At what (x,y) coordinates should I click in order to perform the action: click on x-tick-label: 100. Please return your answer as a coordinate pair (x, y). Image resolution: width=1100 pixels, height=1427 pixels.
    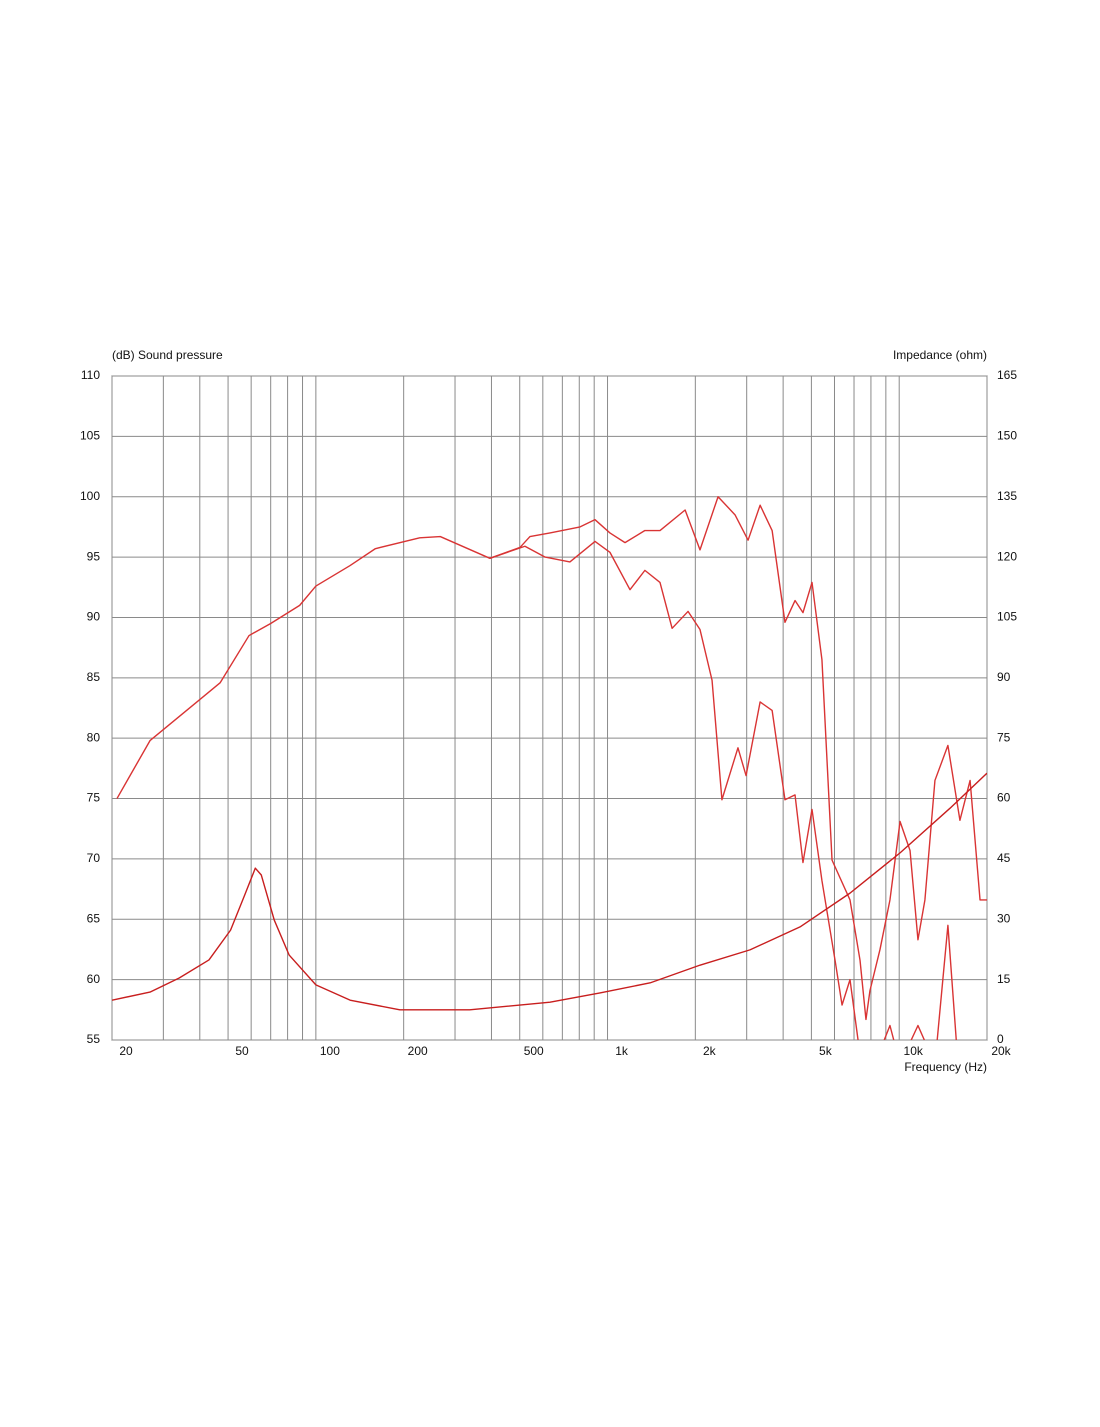
    Looking at the image, I should click on (330, 1051).